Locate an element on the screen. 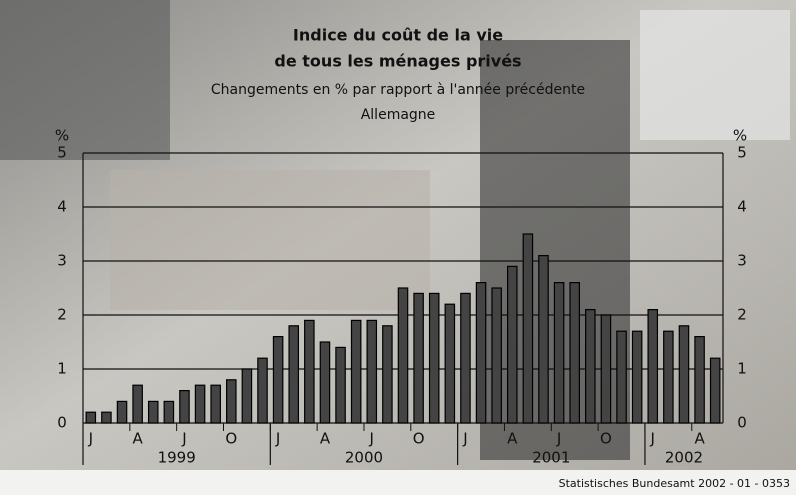 This screenshot has width=796, height=495. y-tick-label-right: 0 is located at coordinates (742, 423).